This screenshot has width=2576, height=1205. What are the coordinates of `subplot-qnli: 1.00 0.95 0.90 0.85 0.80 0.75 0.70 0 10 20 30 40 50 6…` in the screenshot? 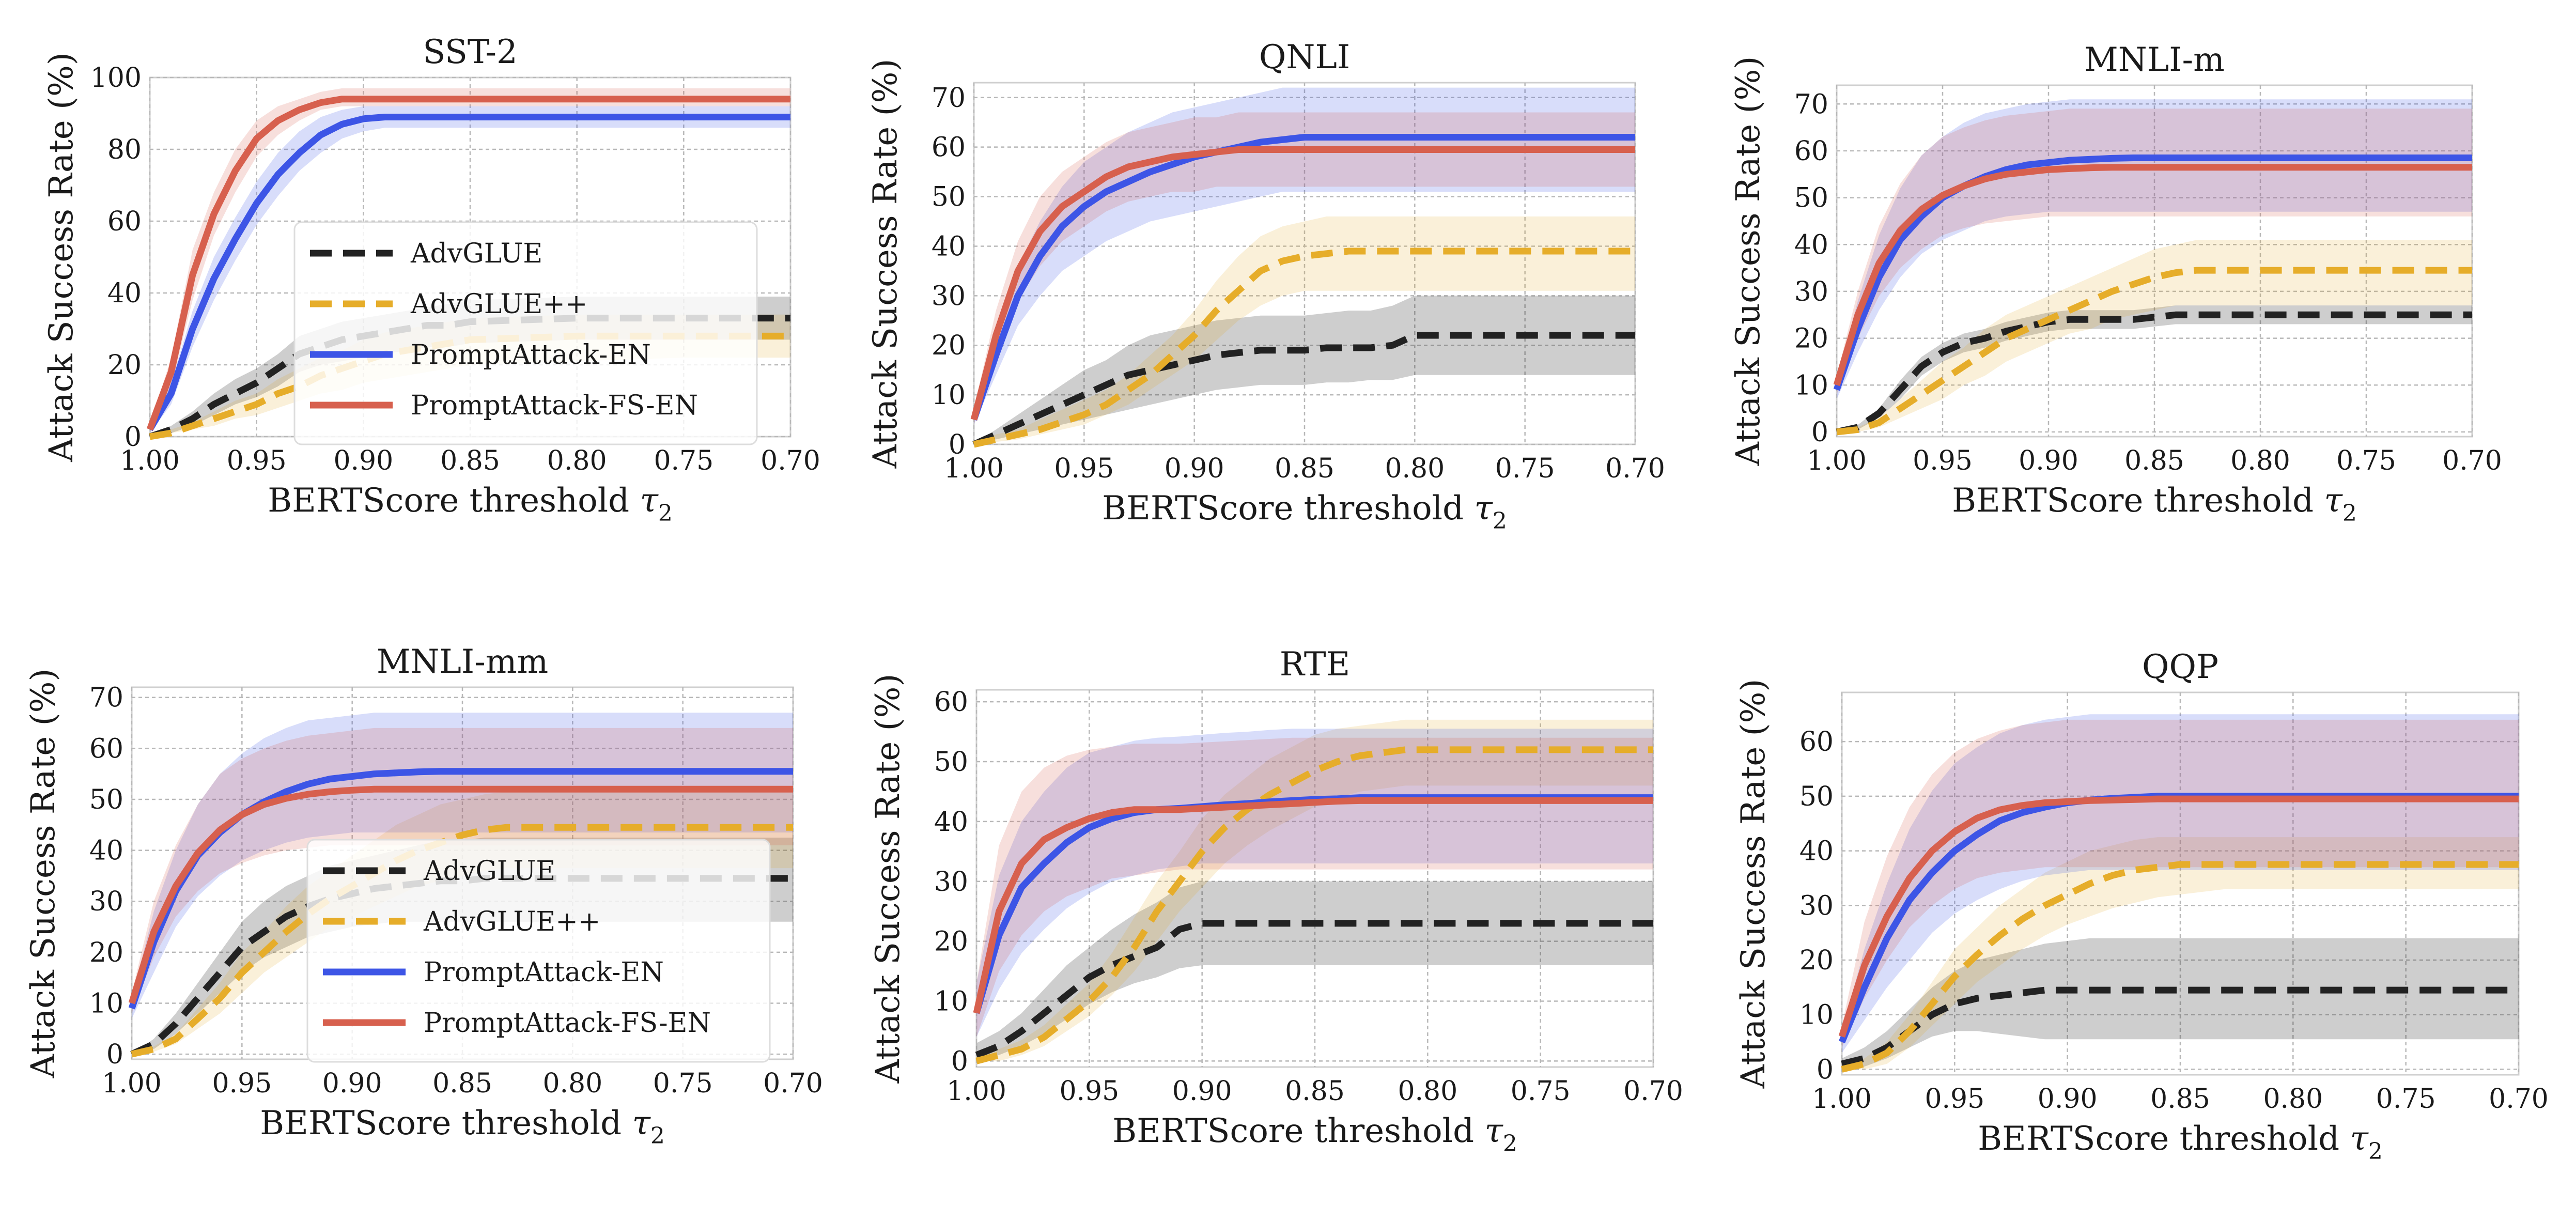 It's located at (1265, 286).